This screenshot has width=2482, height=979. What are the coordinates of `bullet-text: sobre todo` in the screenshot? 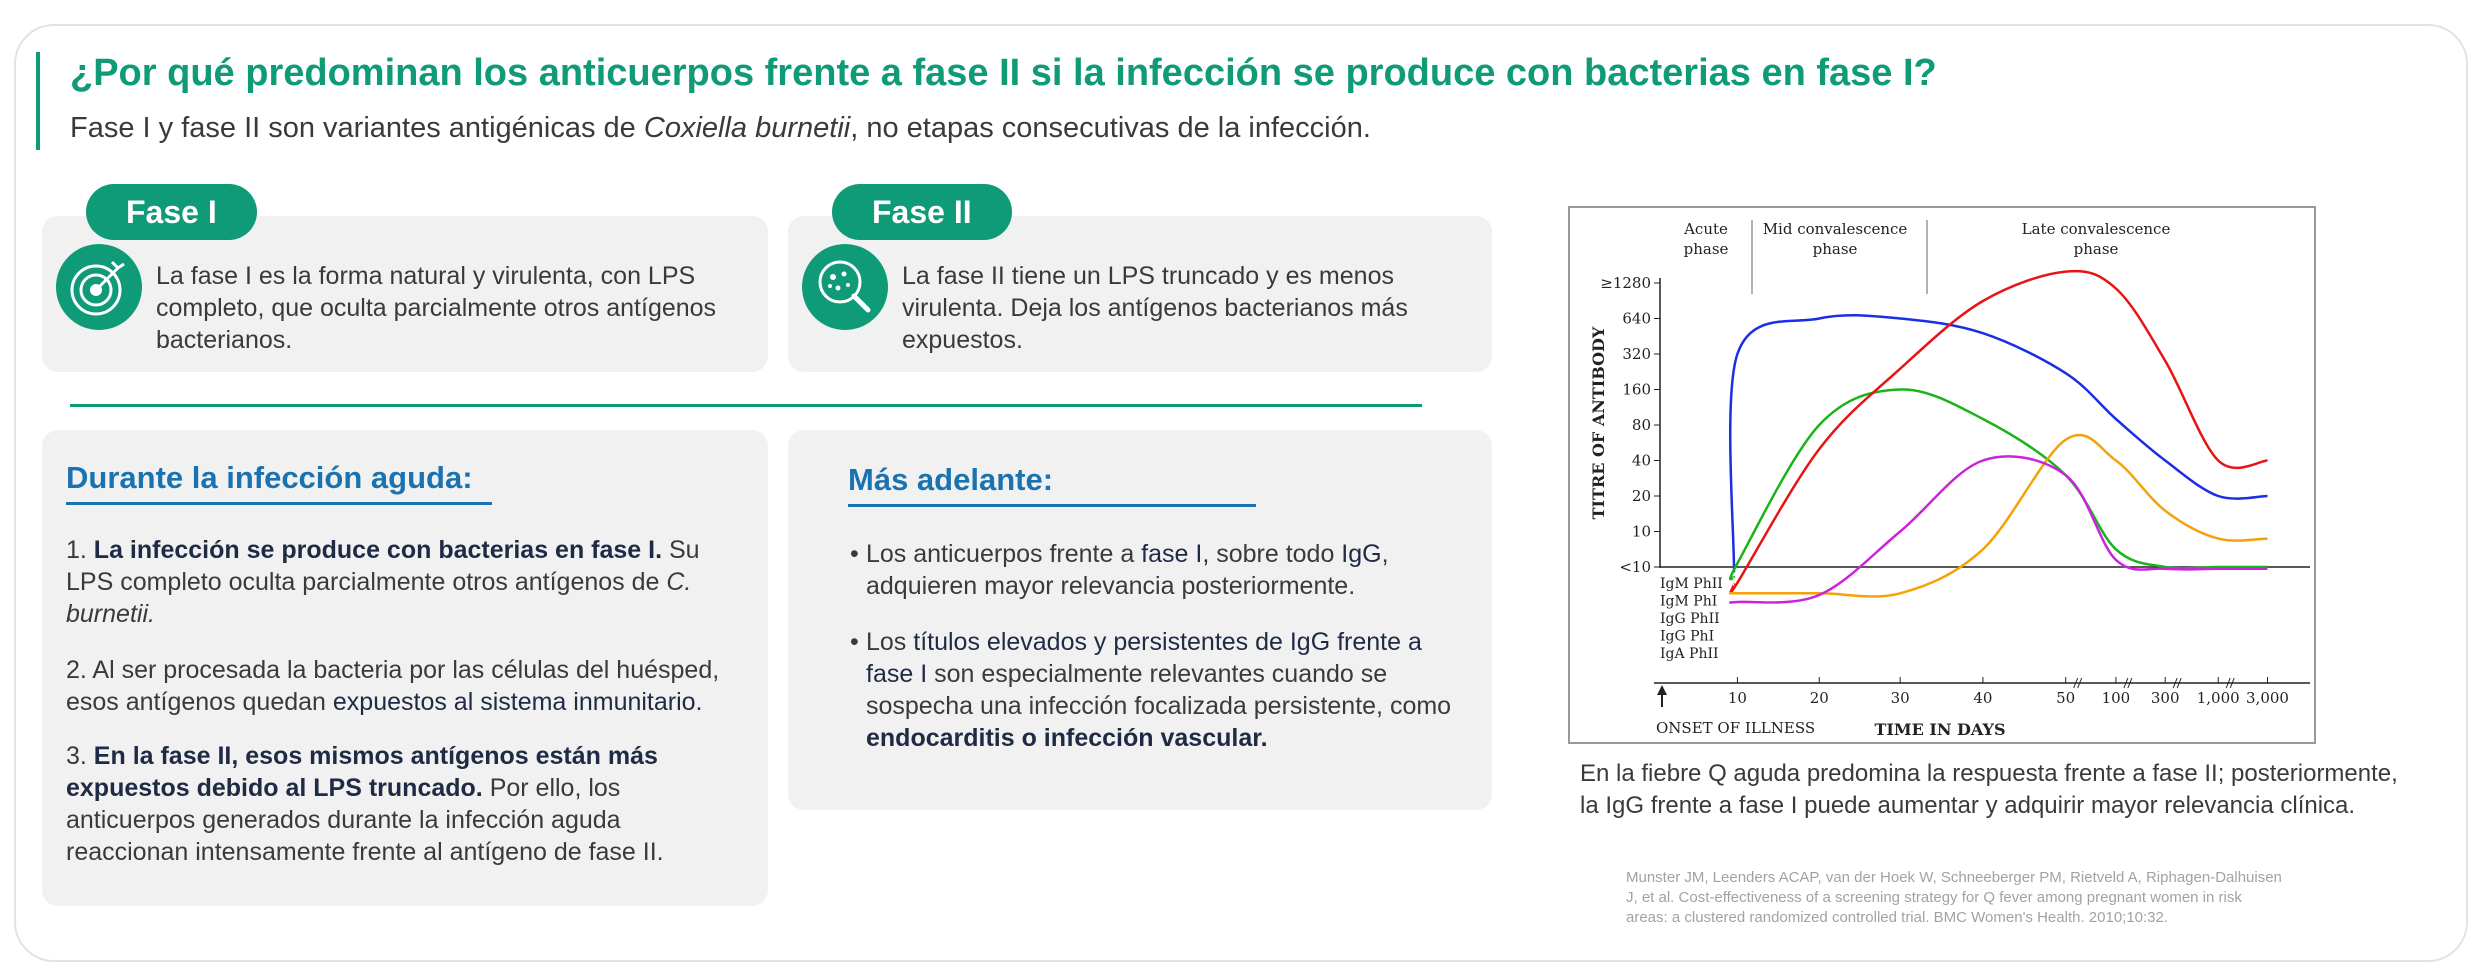 It's located at (1275, 554).